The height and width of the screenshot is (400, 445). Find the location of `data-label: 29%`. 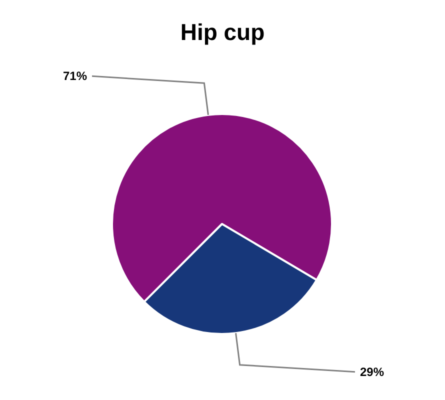

data-label: 29% is located at coordinates (372, 372).